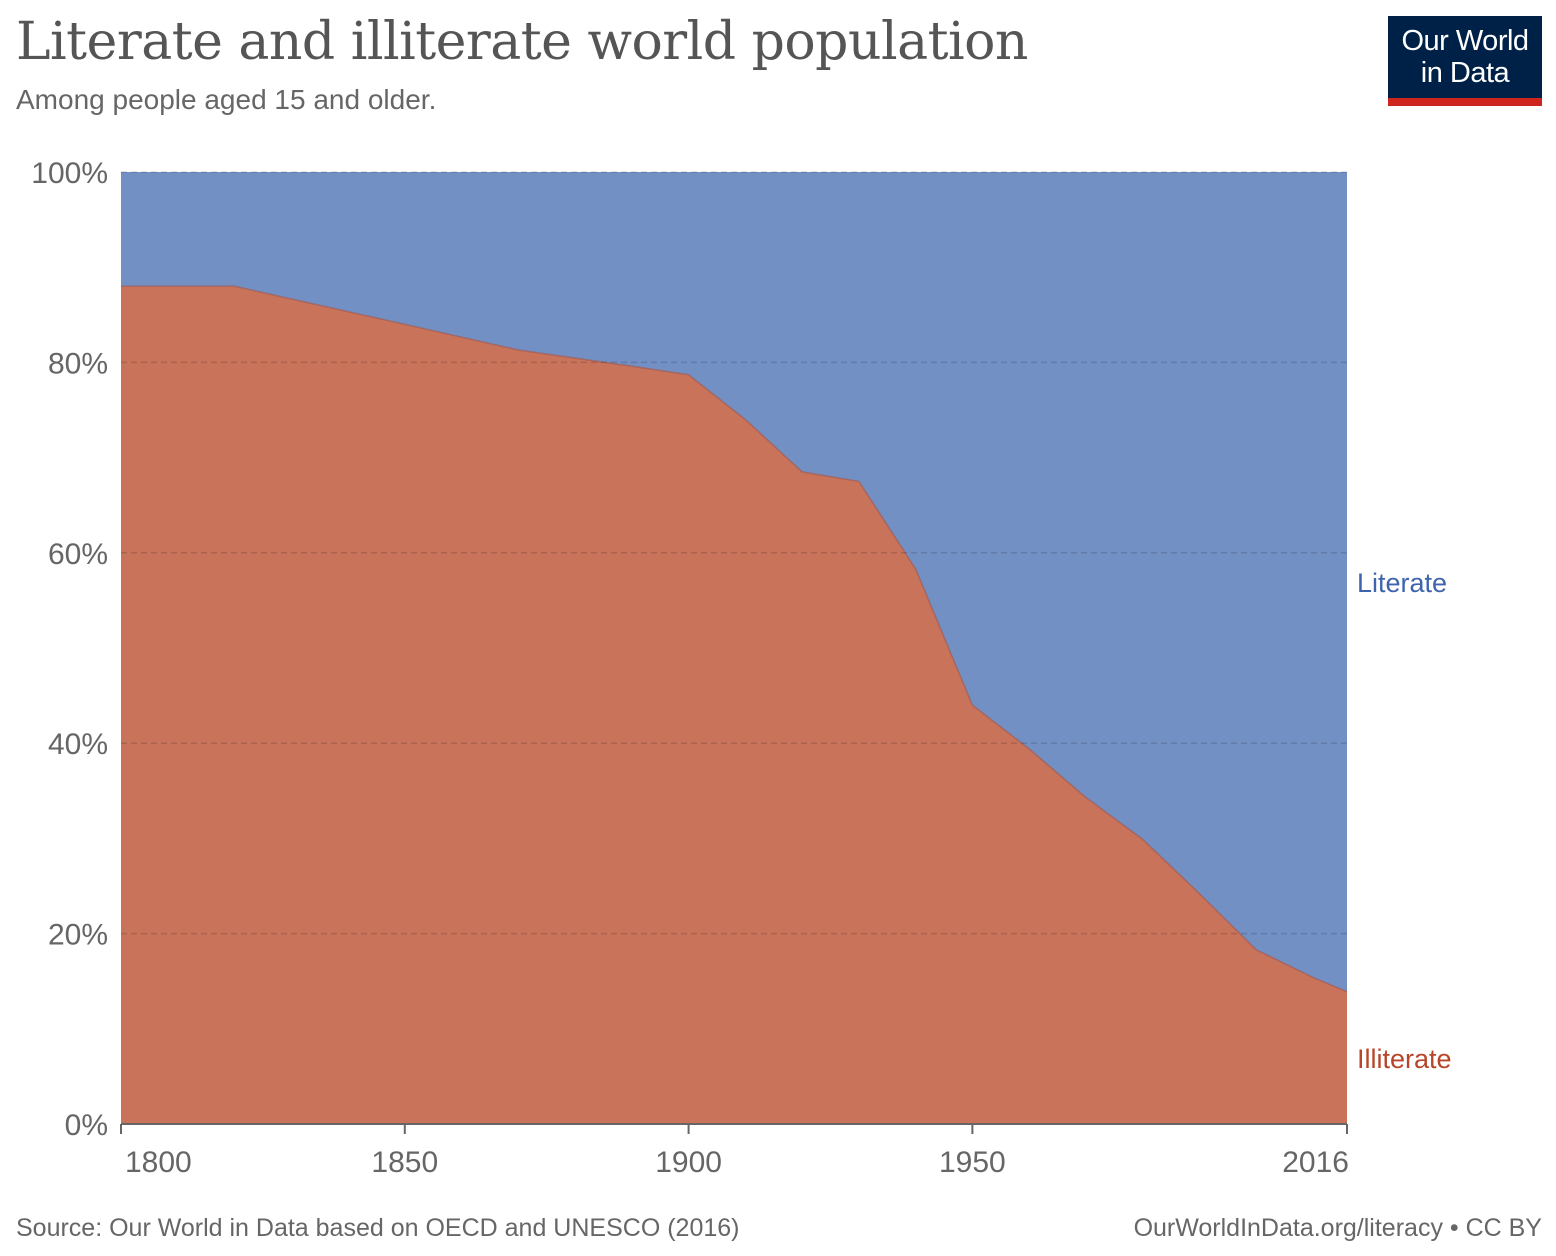  Describe the element at coordinates (1402, 583) in the screenshot. I see `series-label-literate: Literate` at that location.